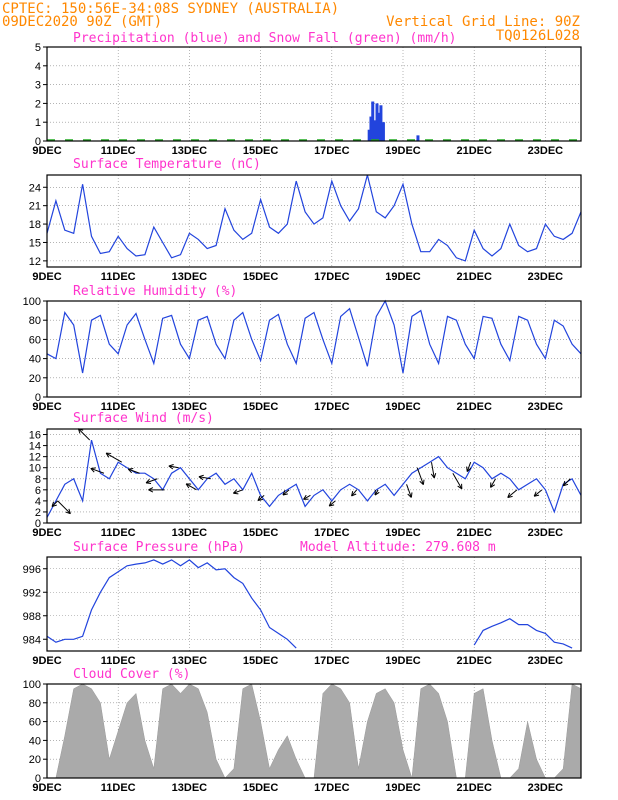 This screenshot has width=618, height=800. I want to click on y-tick-label: 15, so click(35, 243).